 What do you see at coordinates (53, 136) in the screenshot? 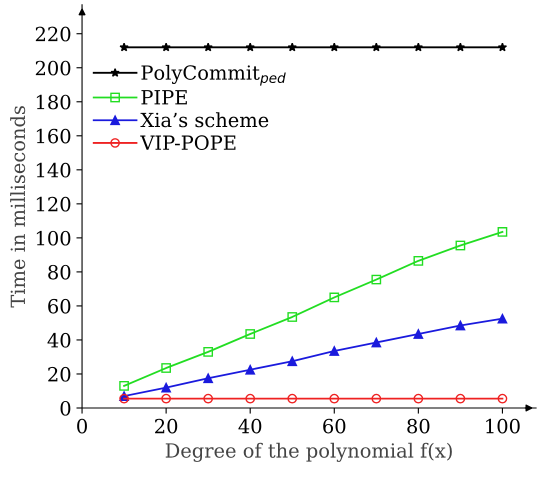
I see `y-tick-label: 160` at bounding box center [53, 136].